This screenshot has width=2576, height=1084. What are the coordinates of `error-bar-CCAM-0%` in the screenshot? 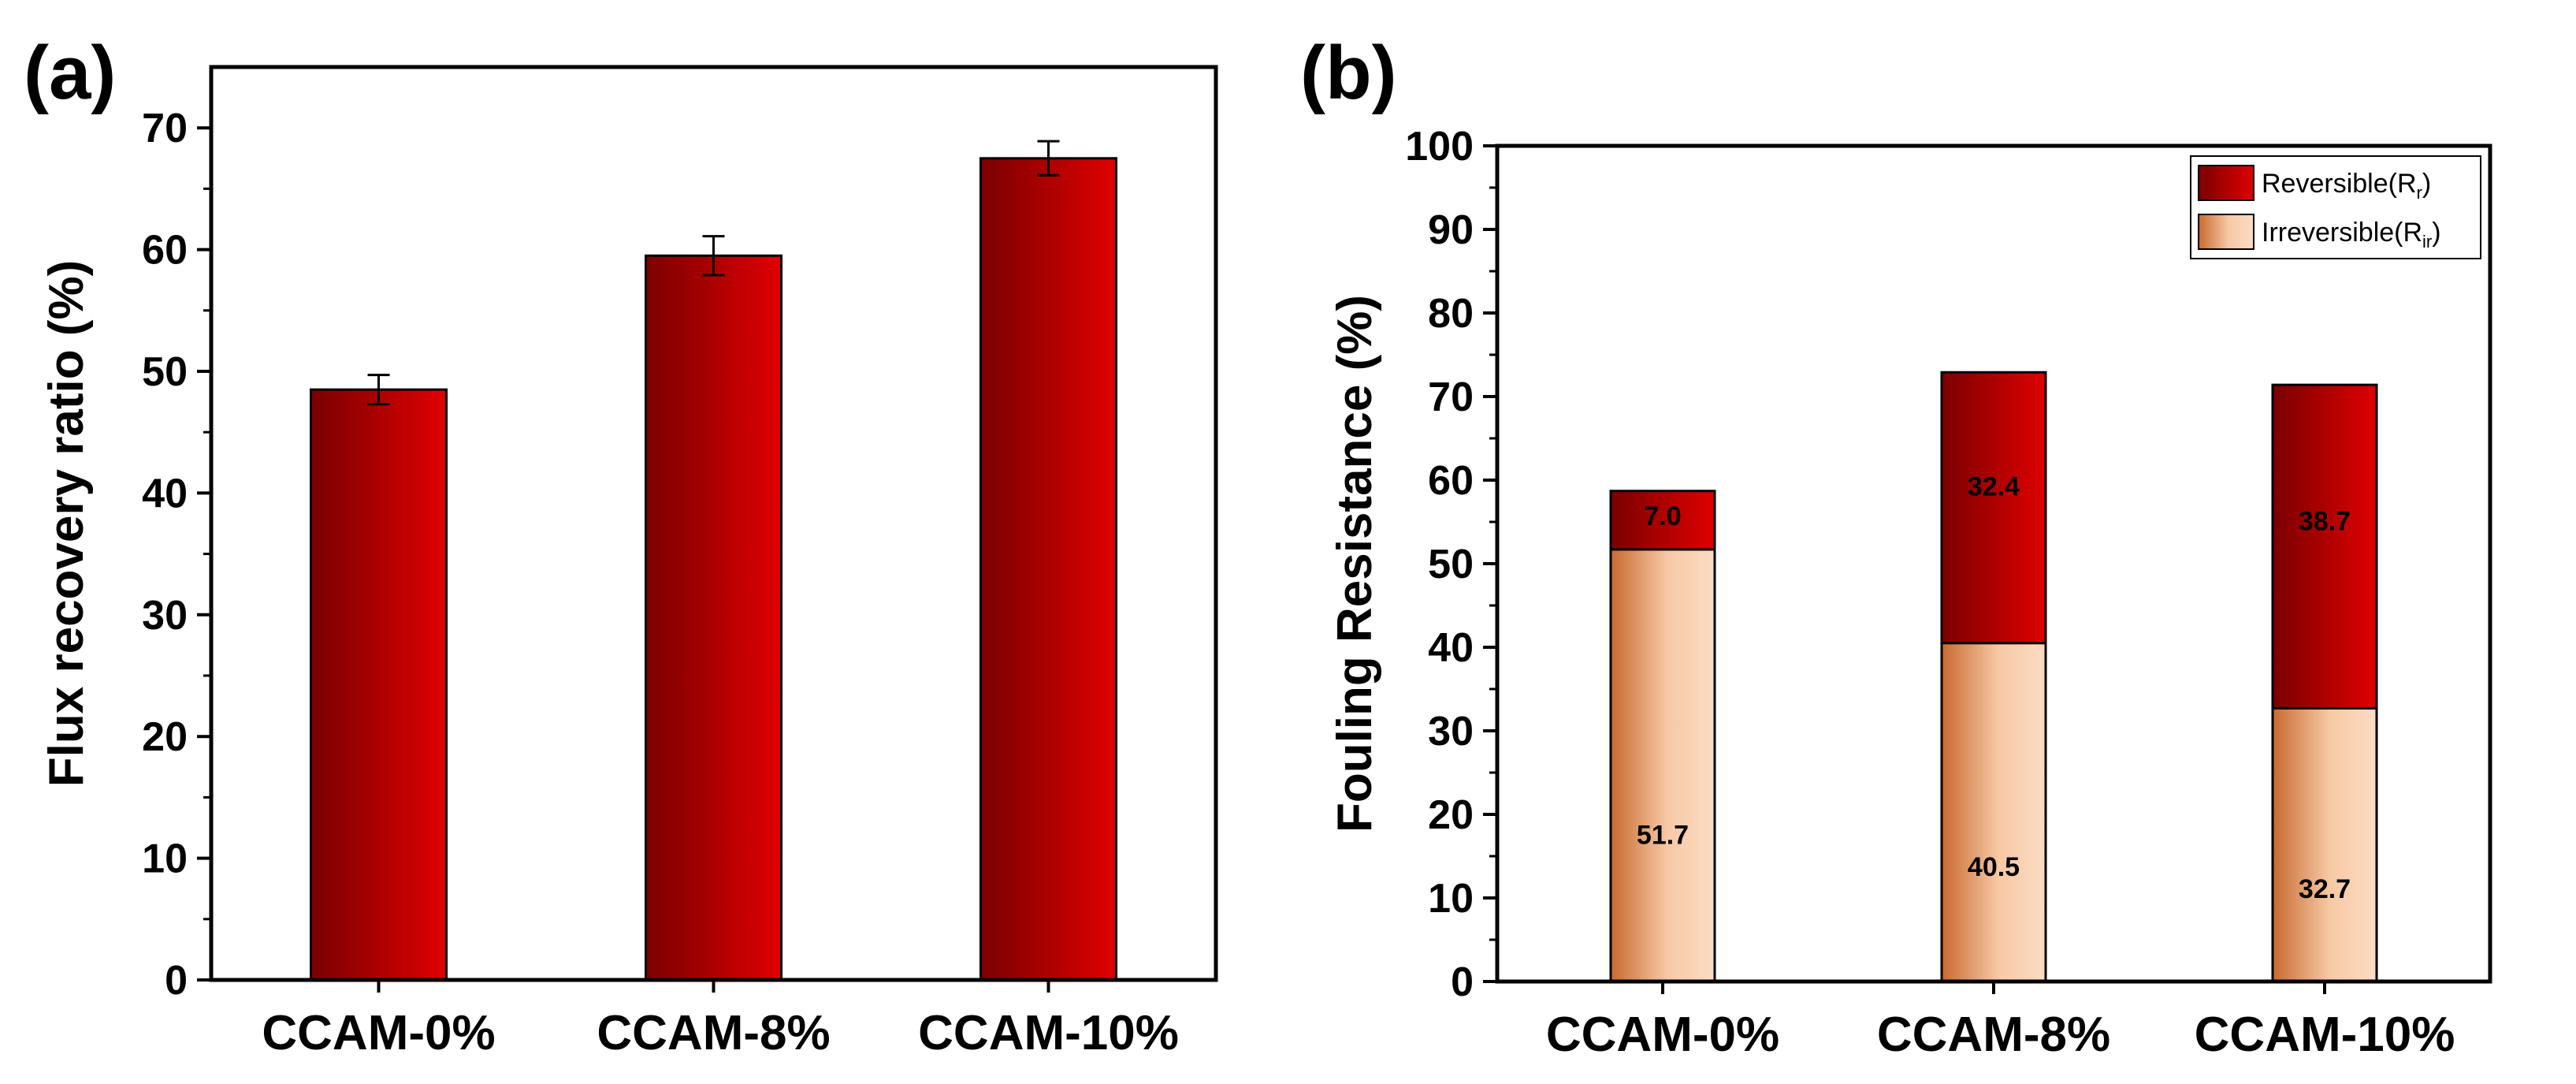 It's located at (378, 390).